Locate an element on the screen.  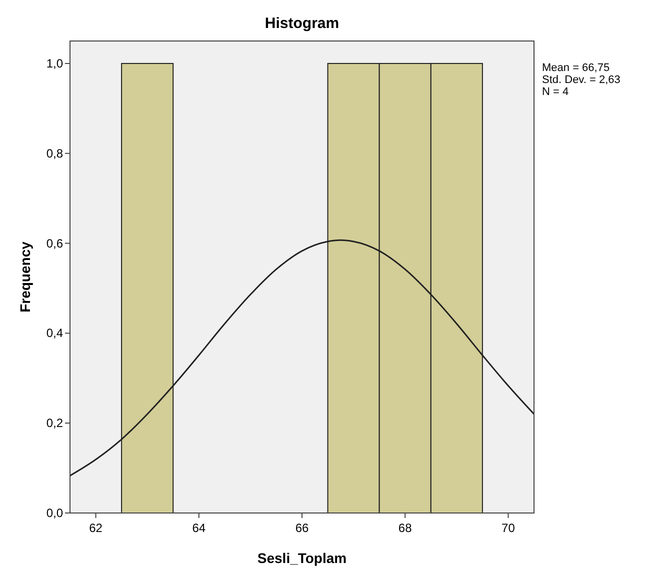
y-tick-label: 0,2 is located at coordinates (55, 423).